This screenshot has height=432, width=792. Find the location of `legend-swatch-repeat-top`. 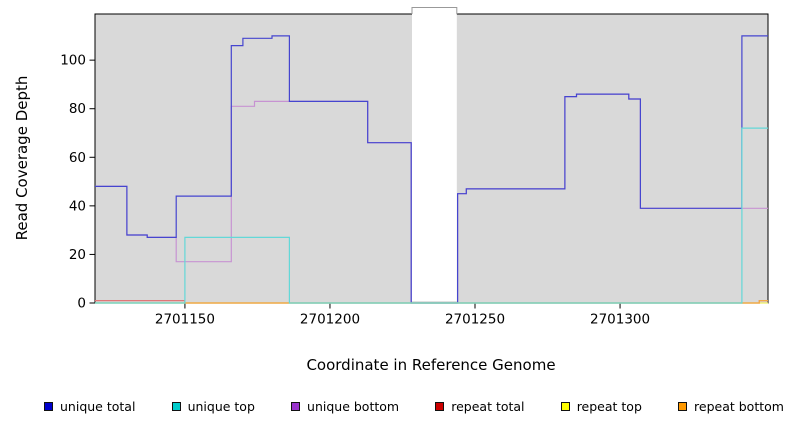

legend-swatch-repeat-top is located at coordinates (565, 406).